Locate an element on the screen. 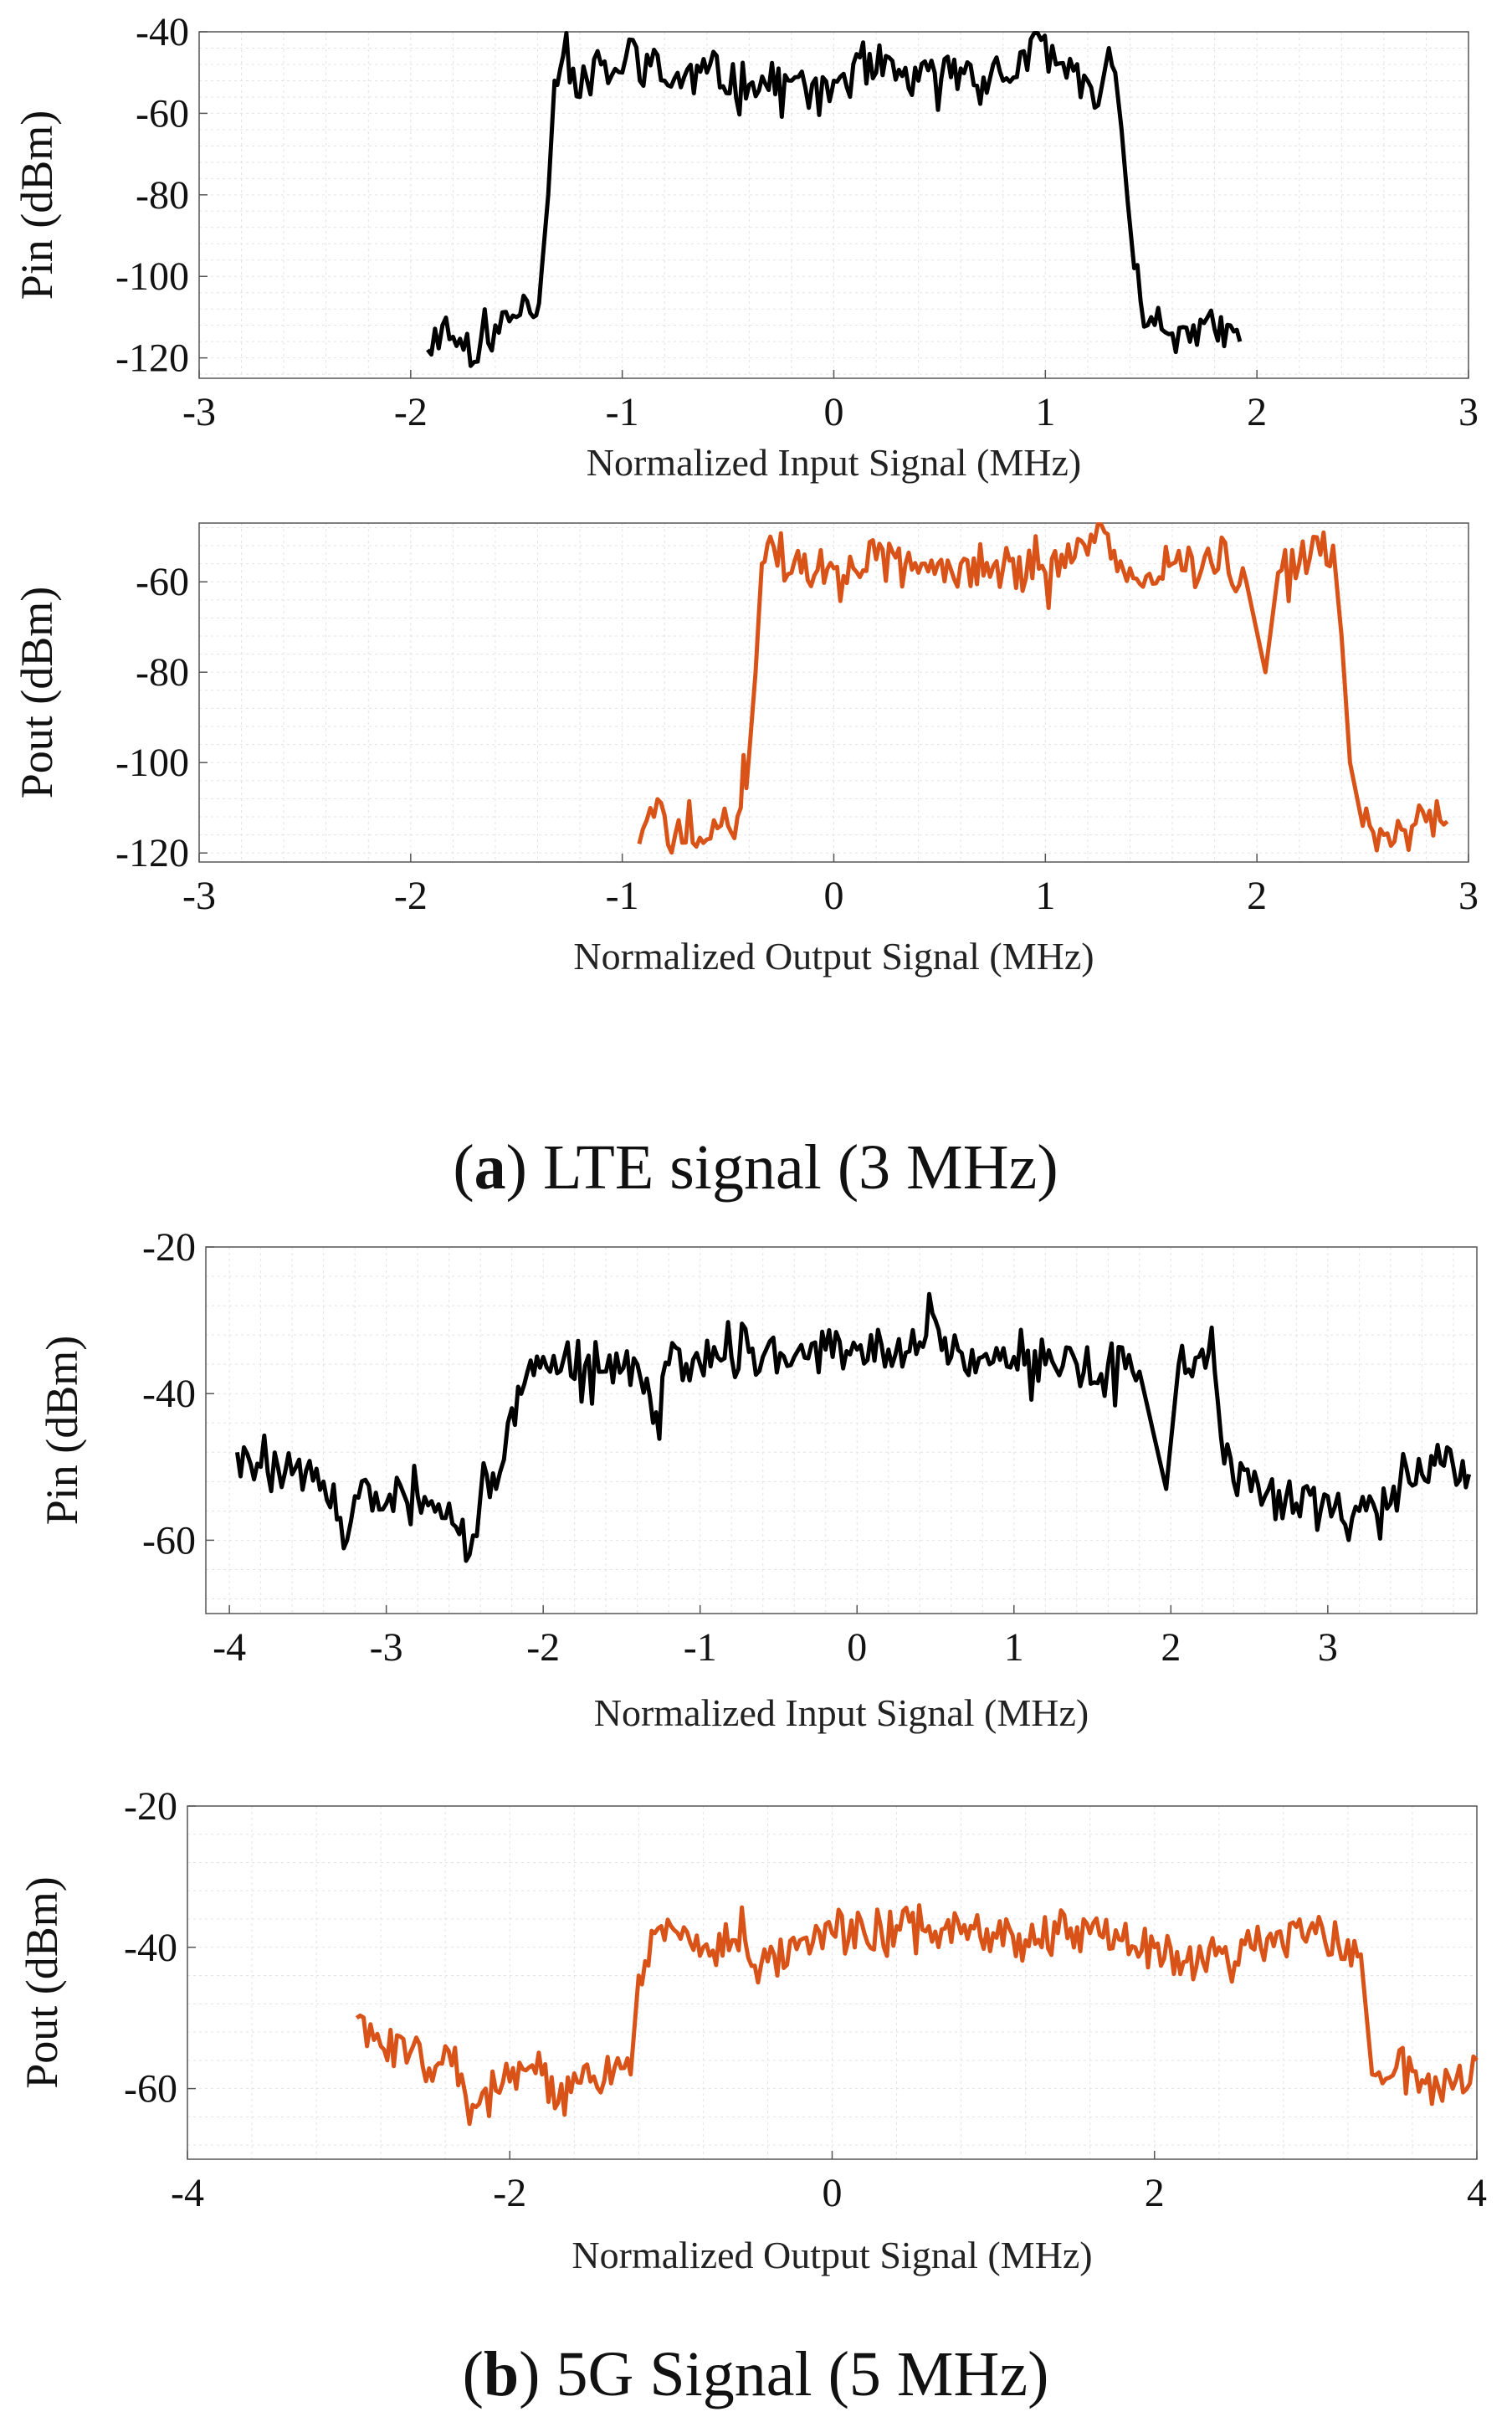 This screenshot has height=2422, width=1512. x-tick-label: 4 is located at coordinates (1477, 2193).